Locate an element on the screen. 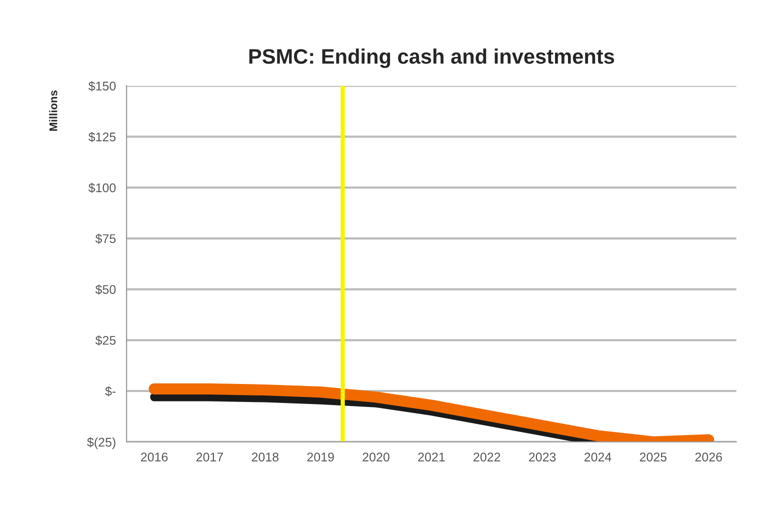  x-tick-label: 2024 is located at coordinates (598, 457).